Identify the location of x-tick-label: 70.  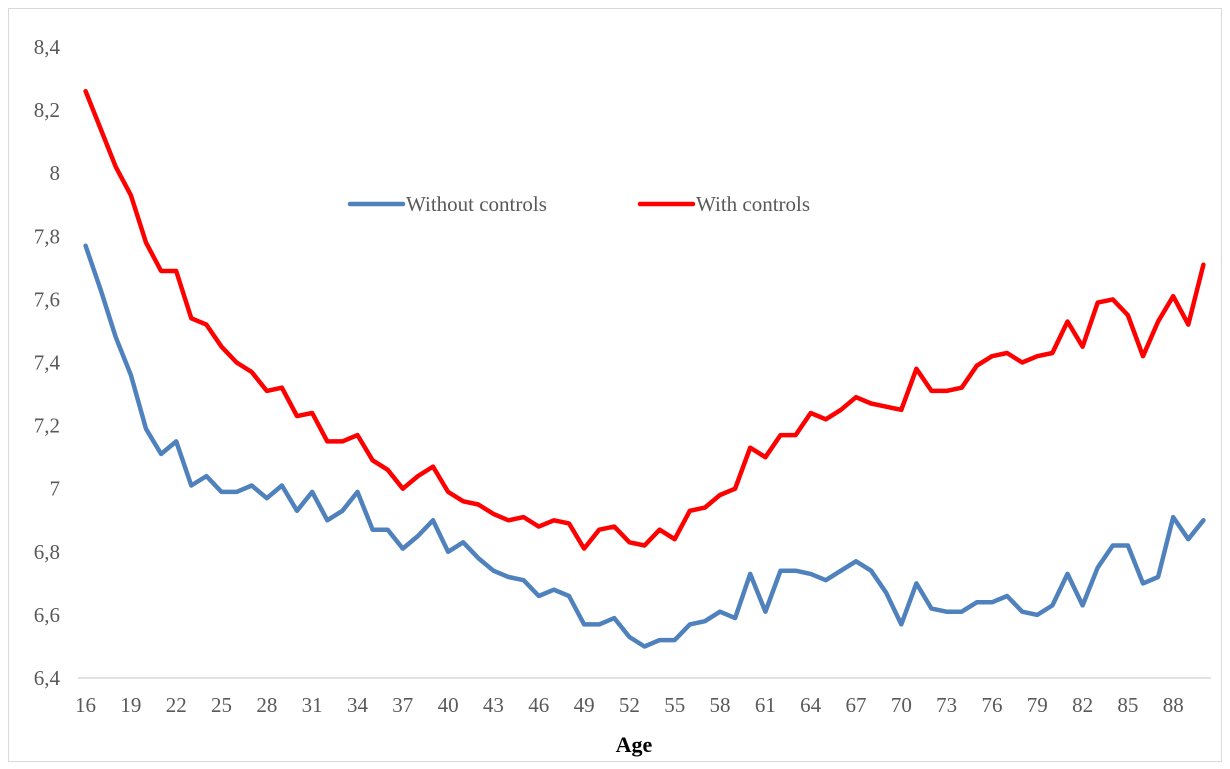
(901, 705).